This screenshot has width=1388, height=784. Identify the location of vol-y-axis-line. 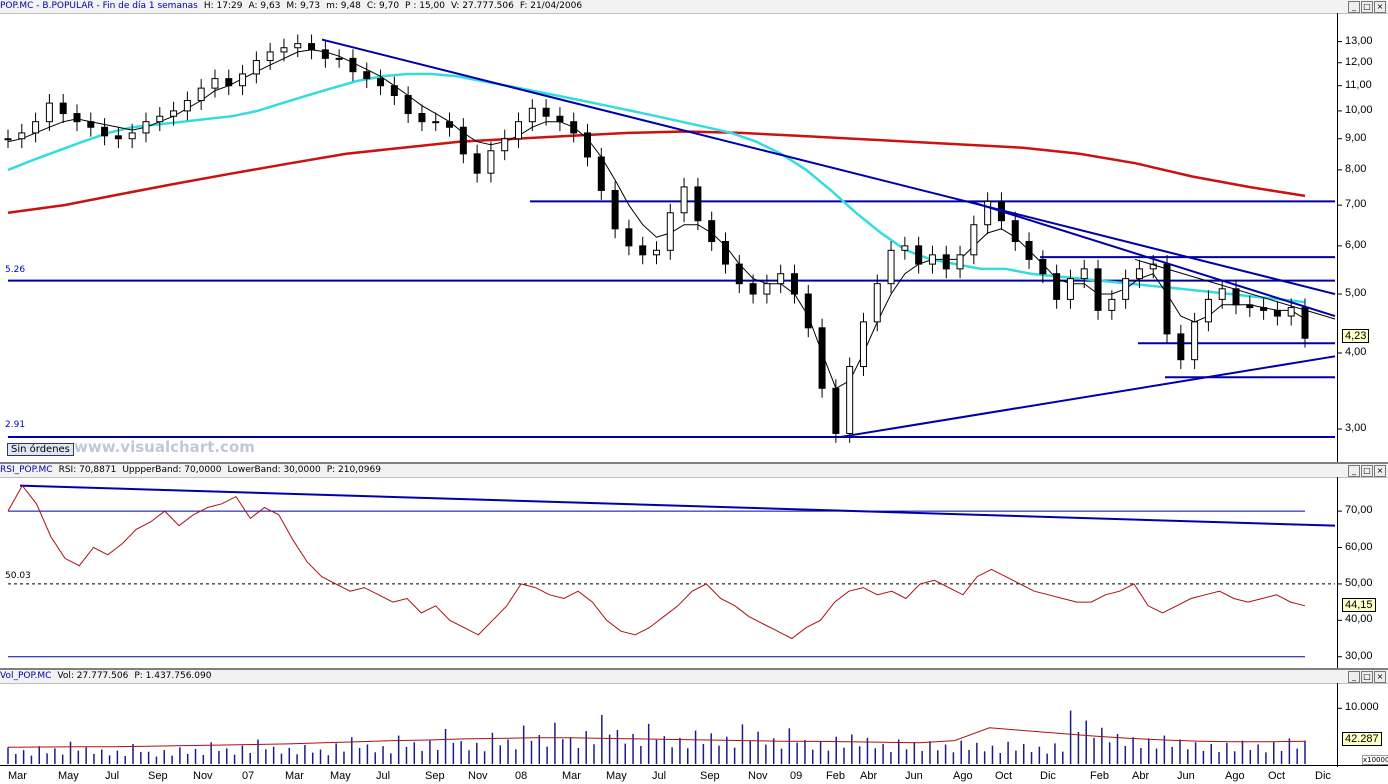
(1337, 725).